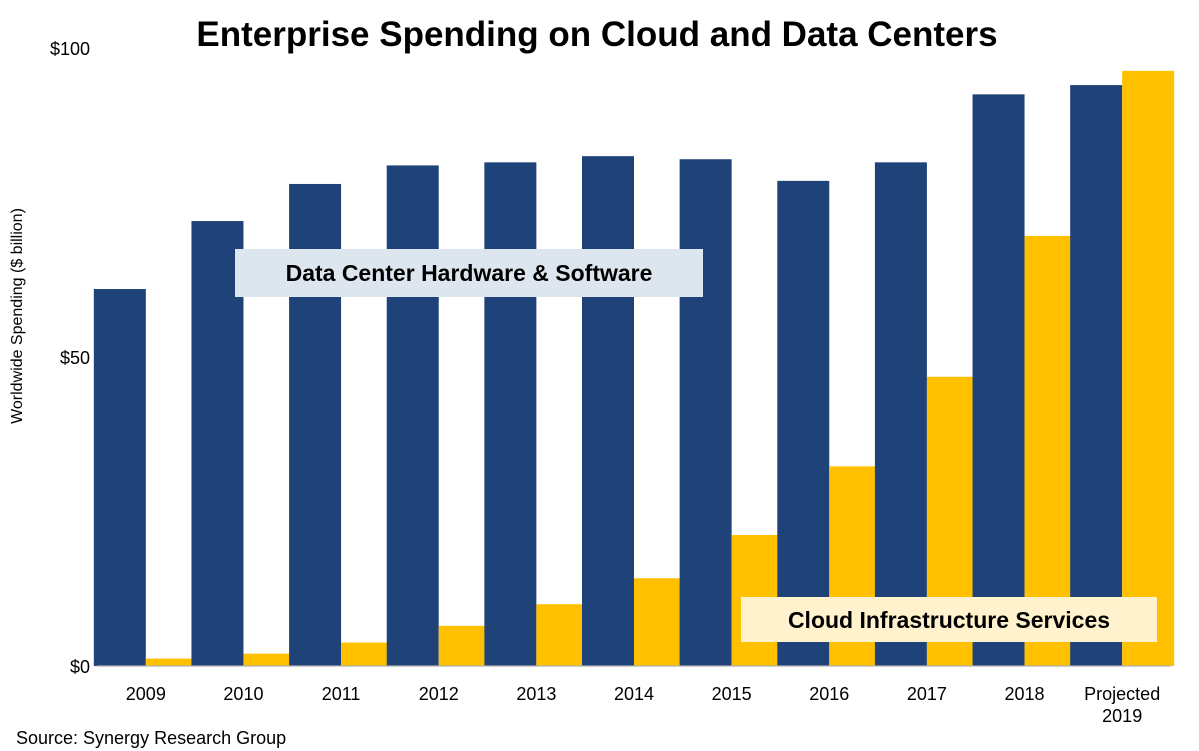  I want to click on x-tick-label: 2012, so click(439, 694).